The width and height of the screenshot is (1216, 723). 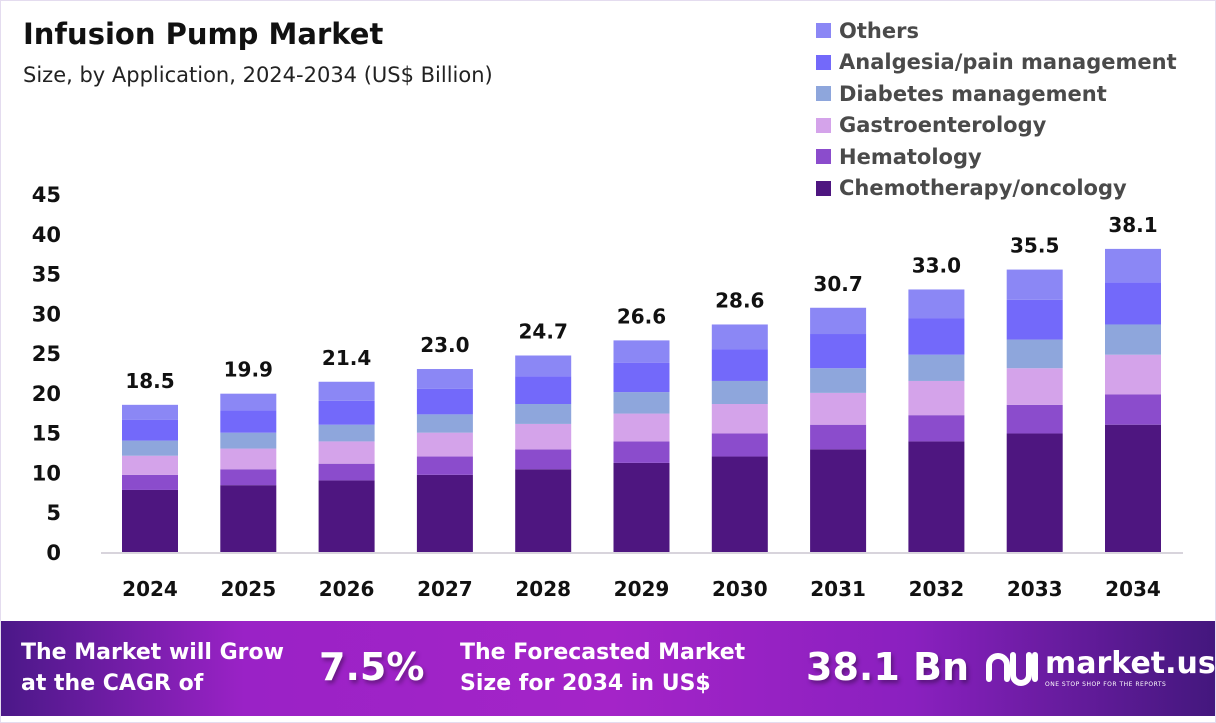 I want to click on legend-item: Gastroenterology, so click(x=996, y=126).